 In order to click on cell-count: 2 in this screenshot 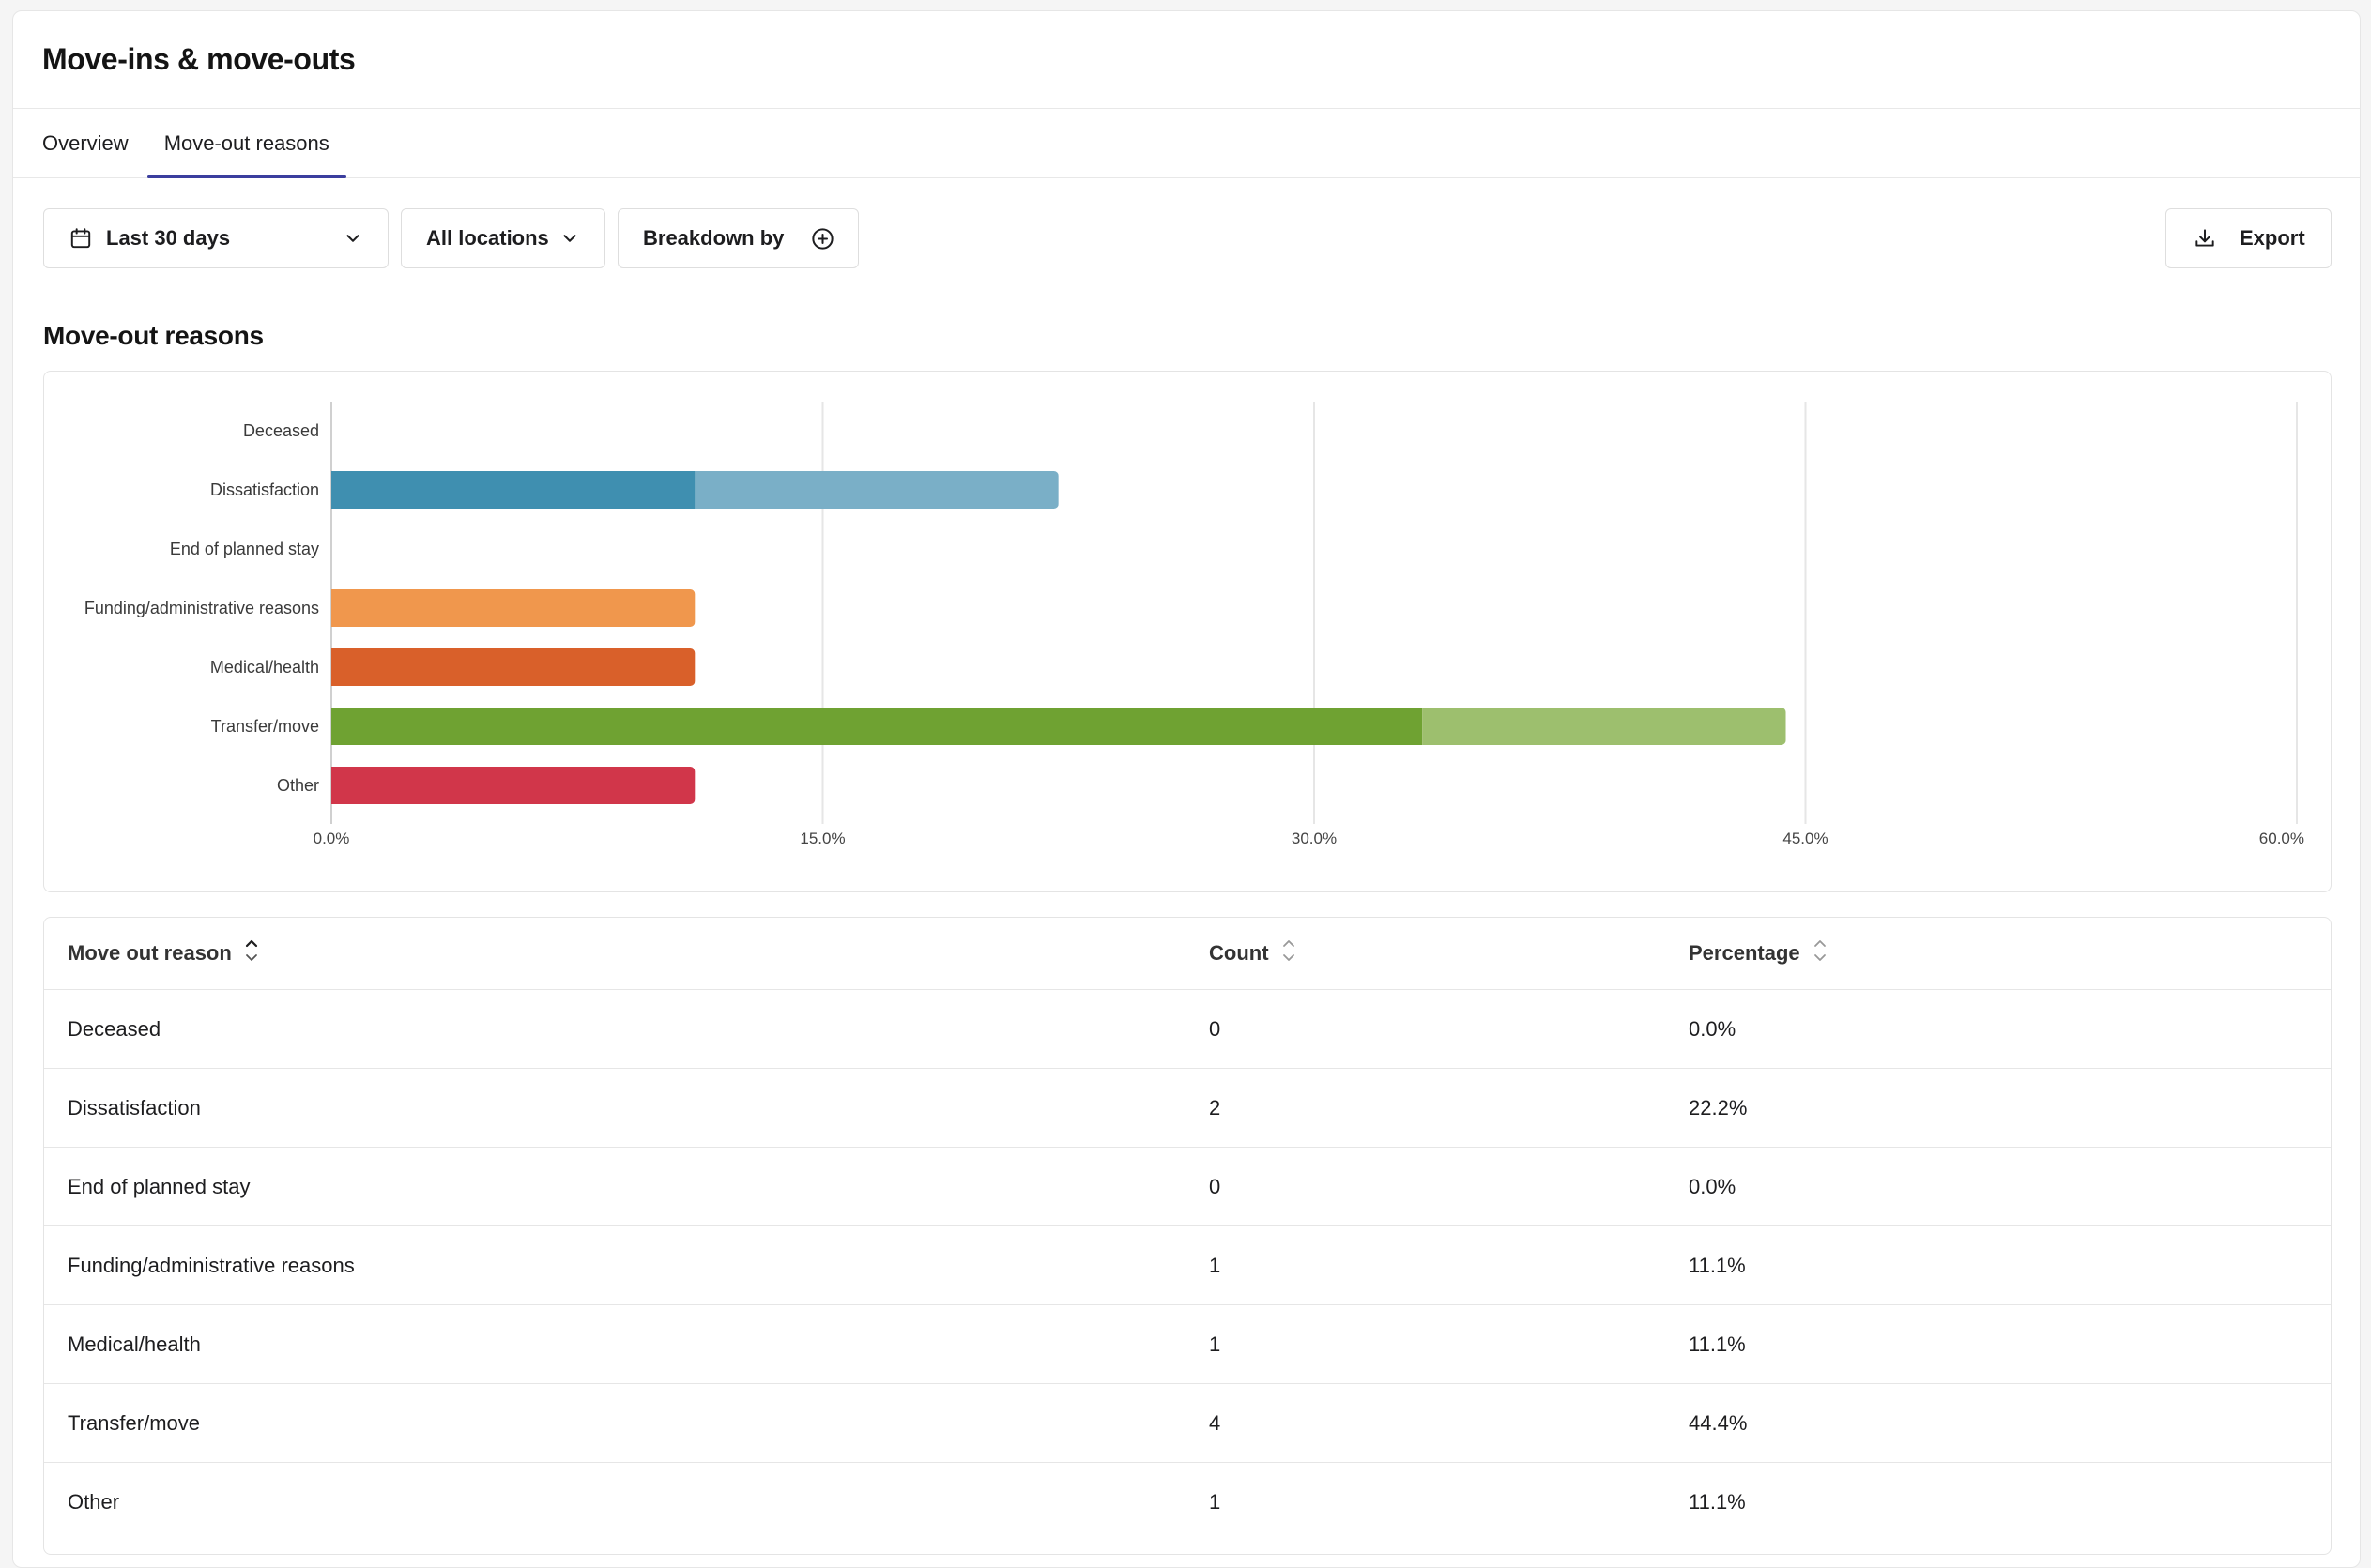, I will do `click(1215, 1107)`.